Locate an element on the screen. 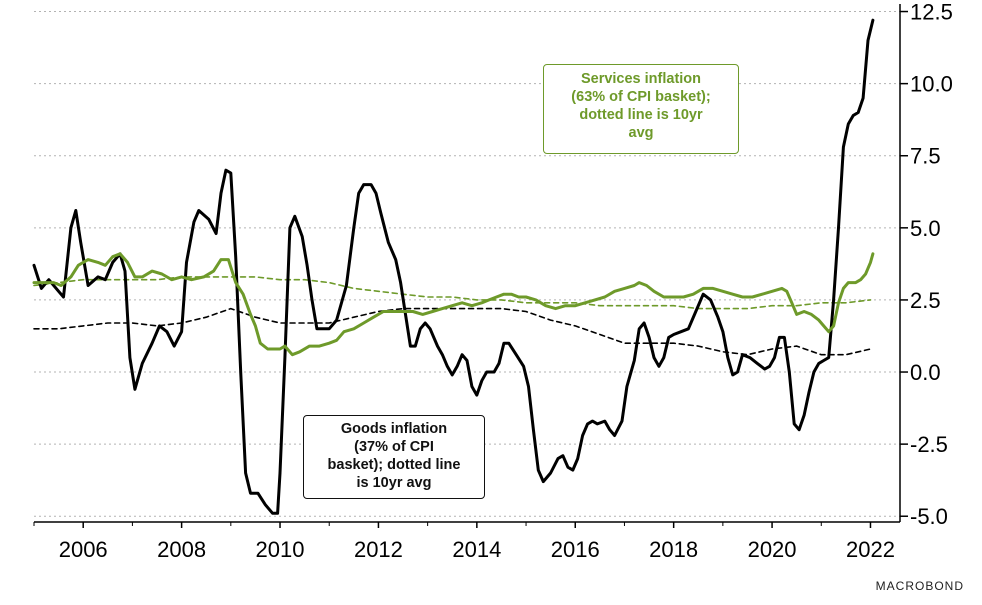 This screenshot has height=605, width=982. x-tick-label: 2022 is located at coordinates (870, 549).